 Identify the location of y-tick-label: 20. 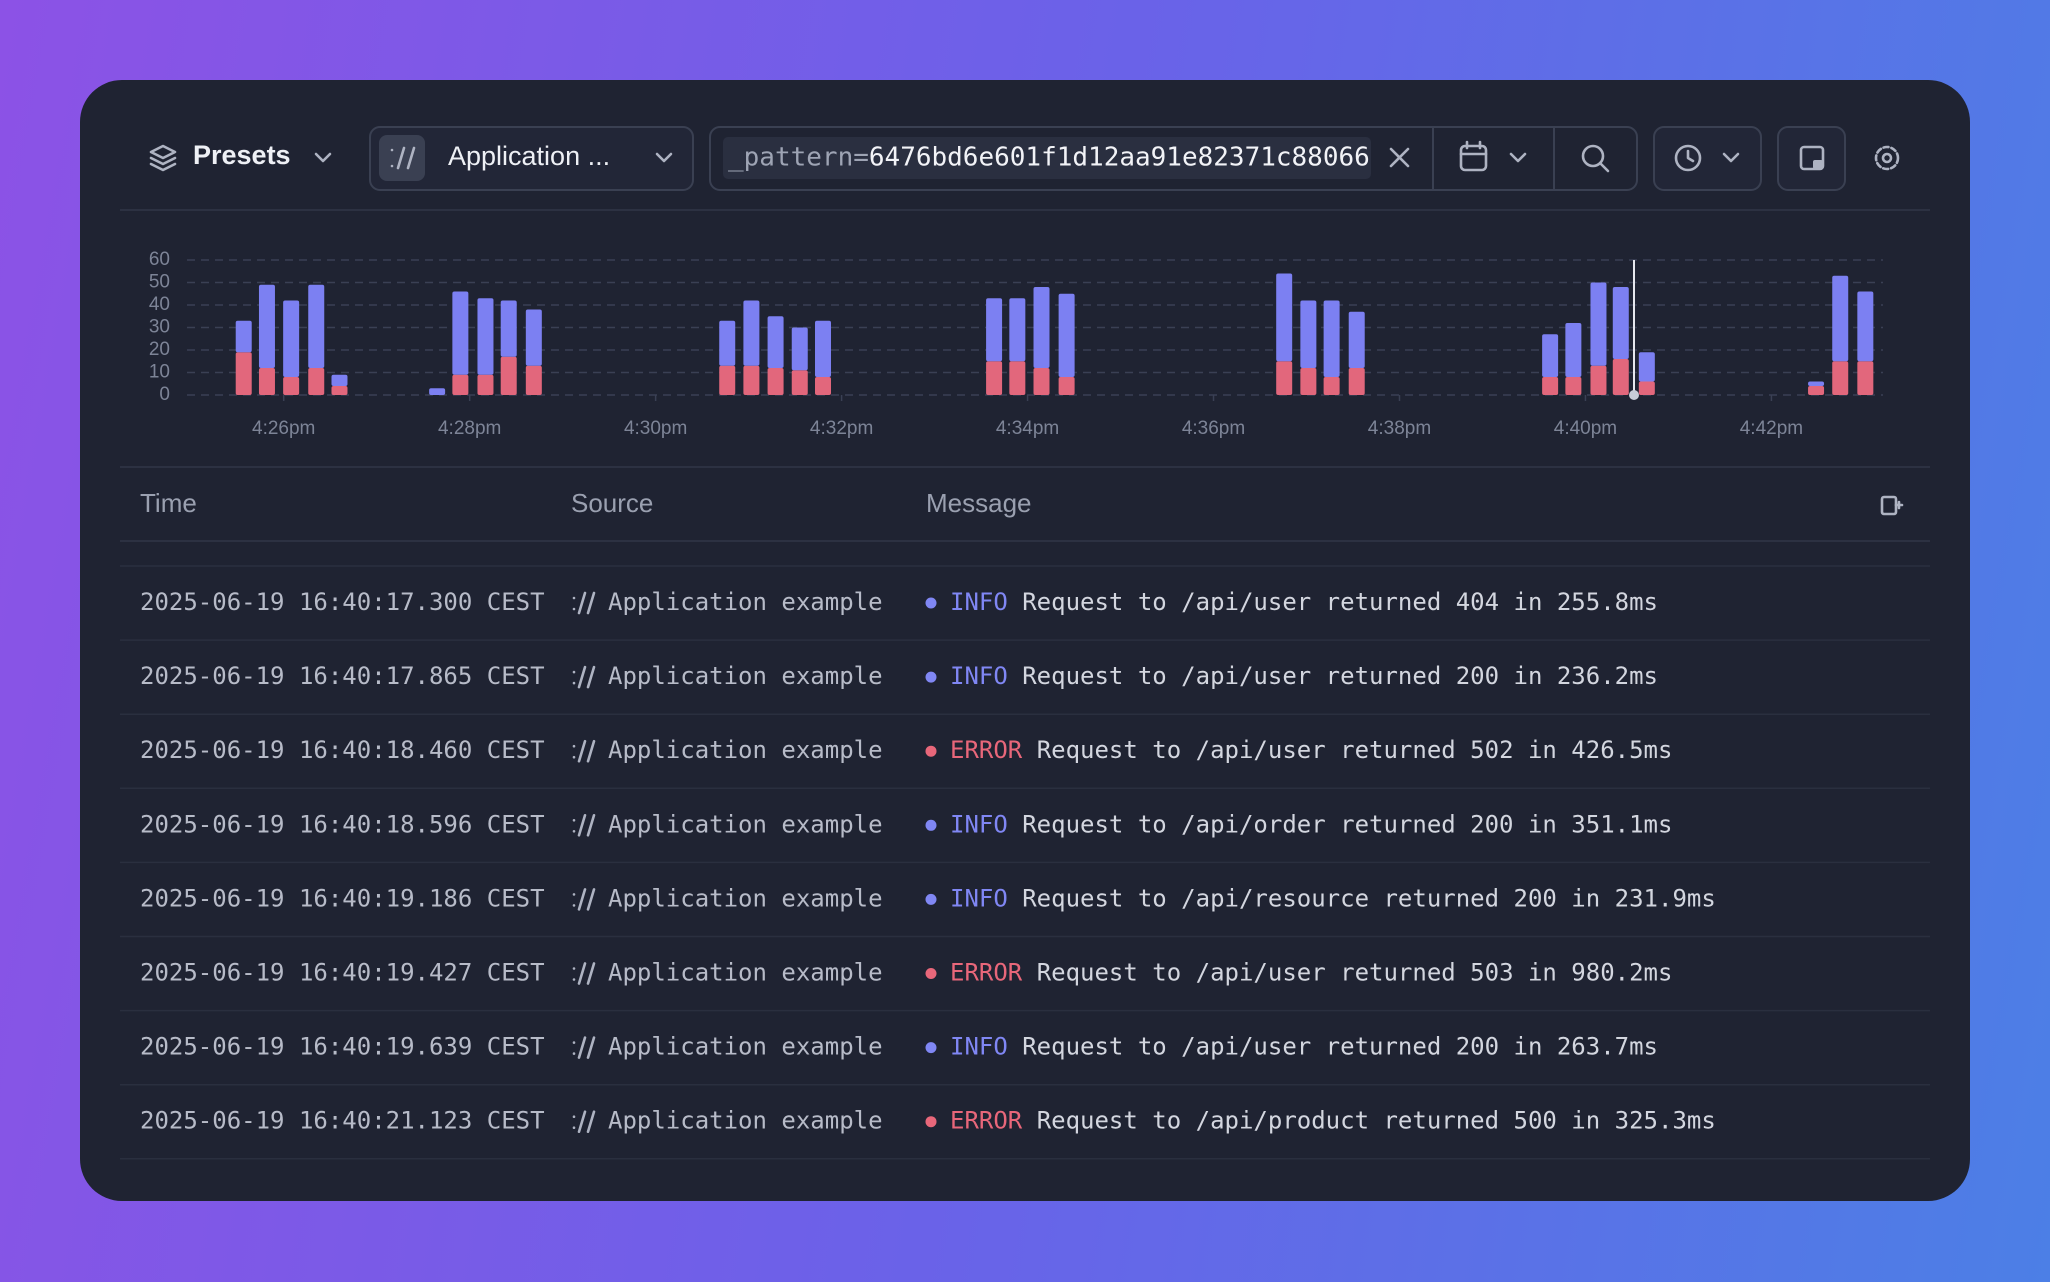
(159, 349).